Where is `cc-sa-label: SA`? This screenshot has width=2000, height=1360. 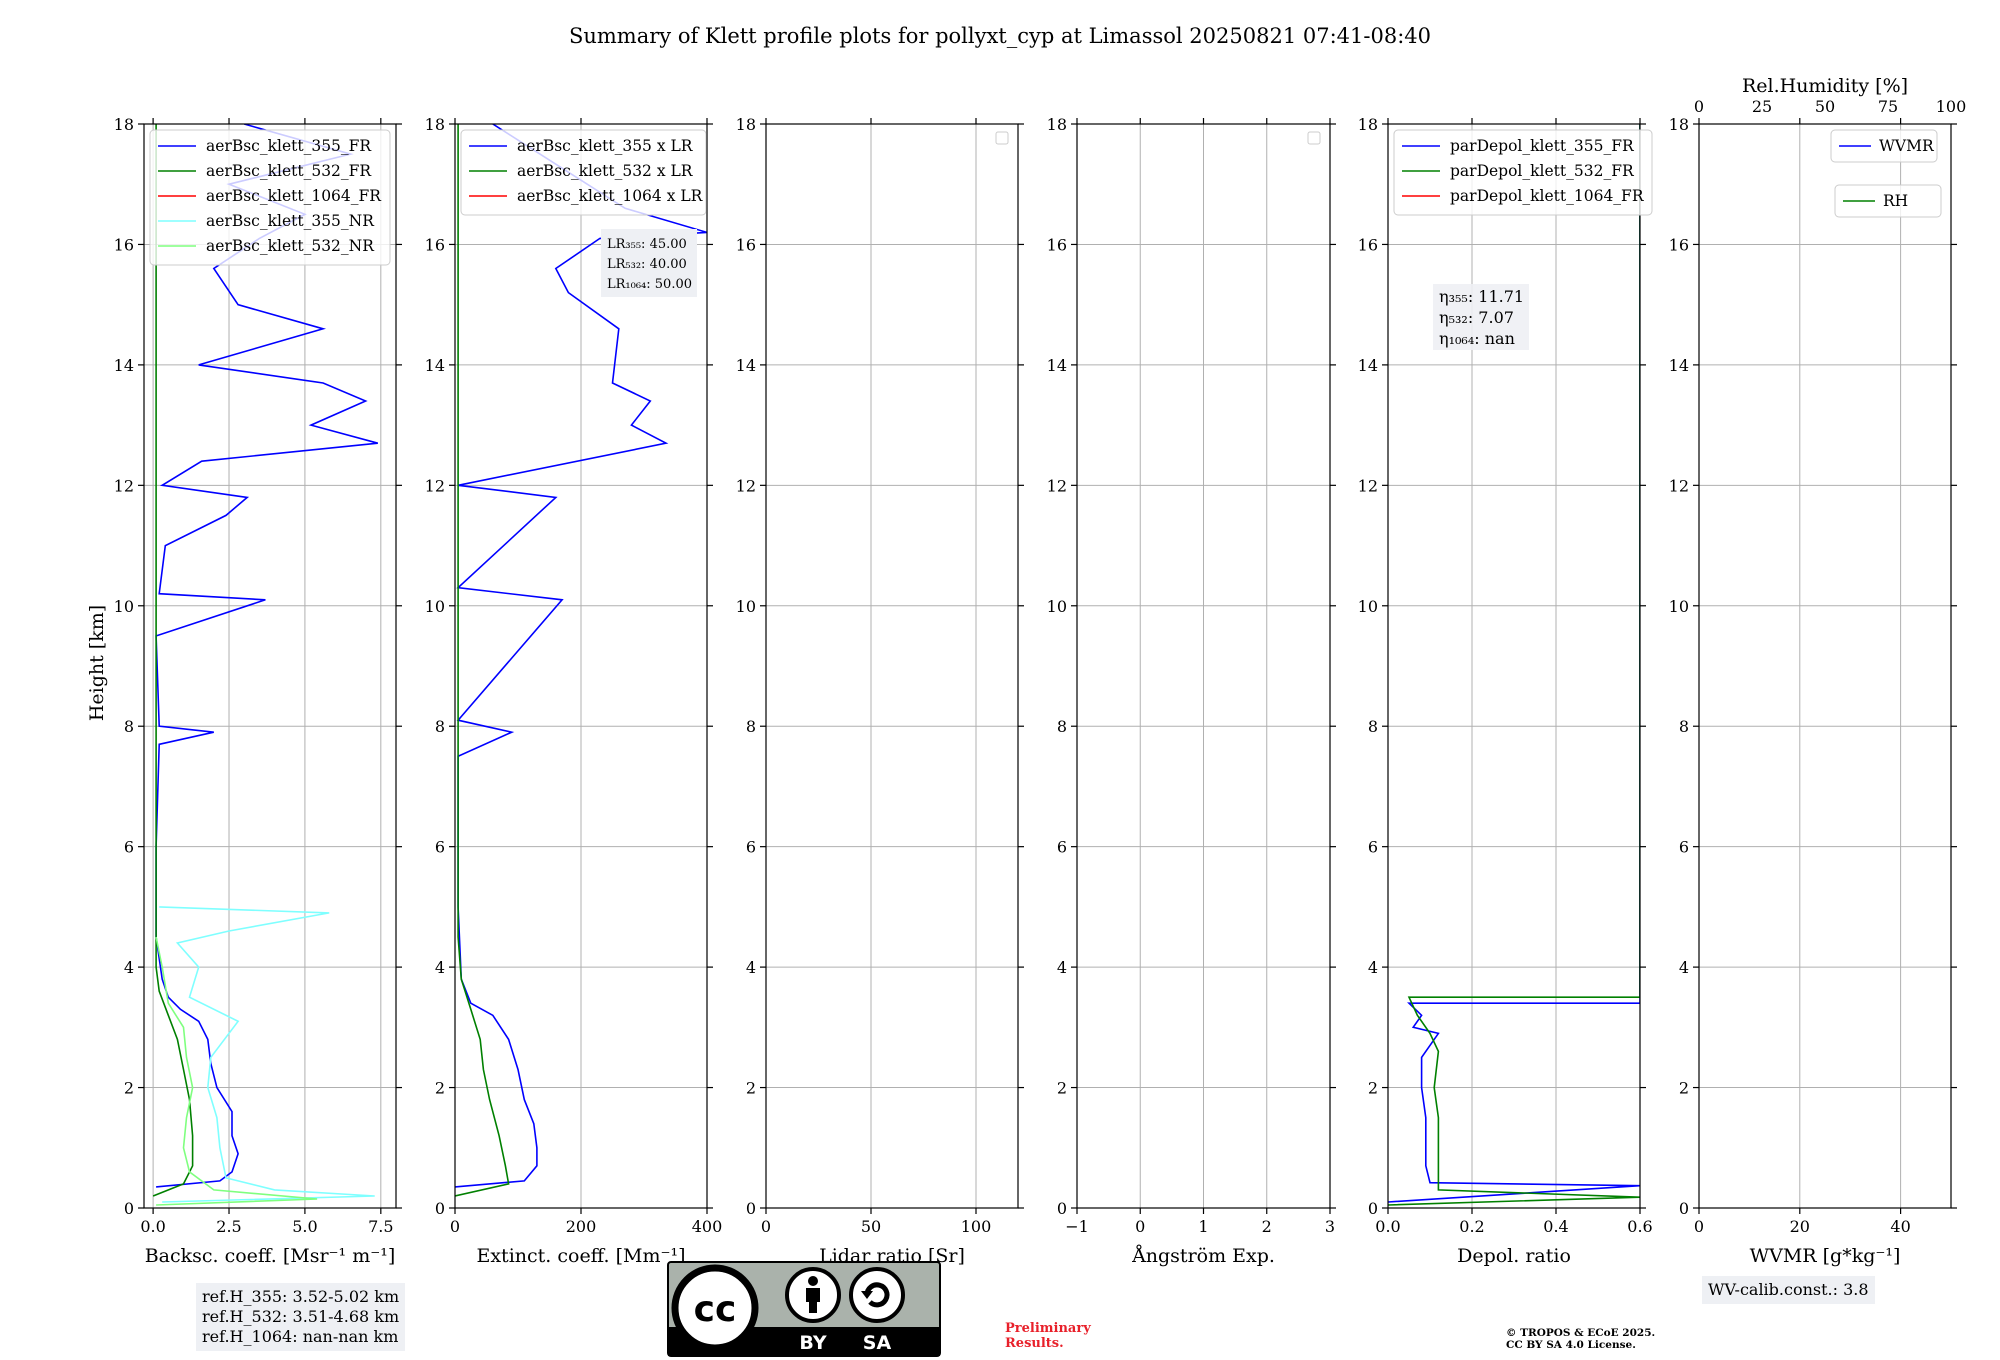 cc-sa-label: SA is located at coordinates (877, 1343).